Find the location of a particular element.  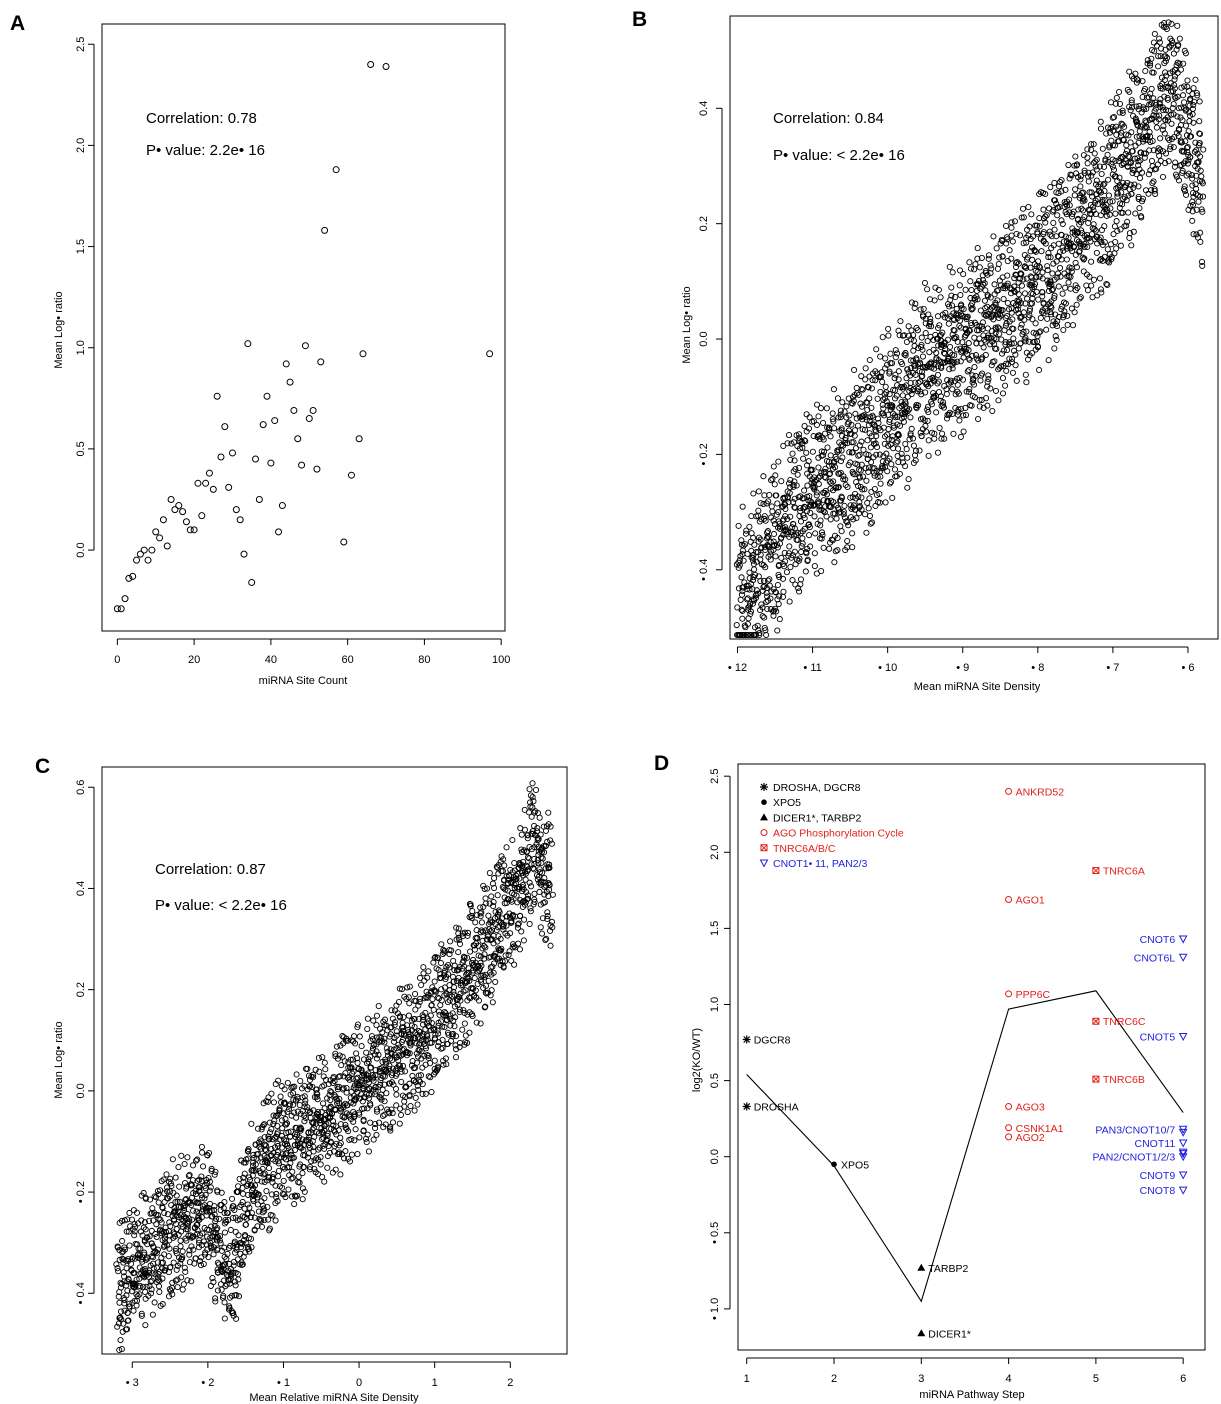

panel-label-a: A is located at coordinates (17, 23).